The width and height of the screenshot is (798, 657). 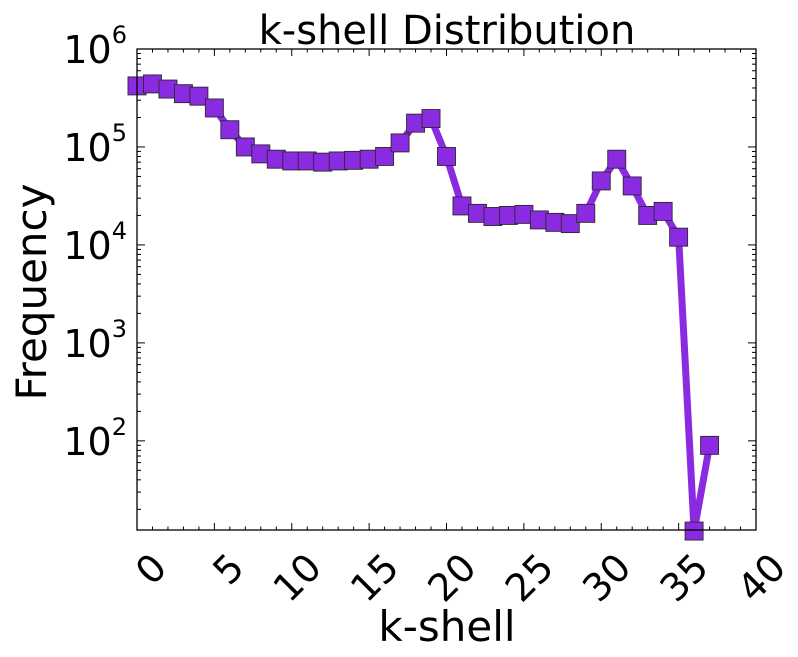 I want to click on x-tick-label: 30, so click(x=606, y=577).